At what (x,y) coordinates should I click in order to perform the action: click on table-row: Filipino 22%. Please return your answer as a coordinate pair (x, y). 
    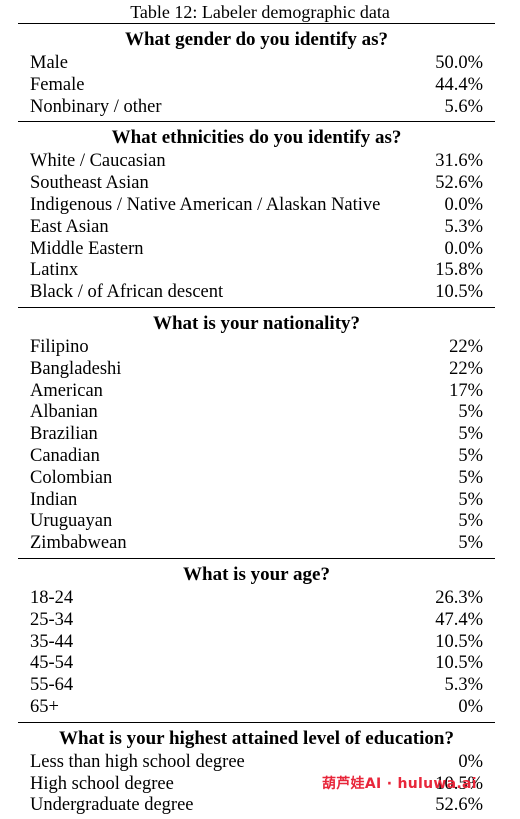
    Looking at the image, I should click on (256, 348).